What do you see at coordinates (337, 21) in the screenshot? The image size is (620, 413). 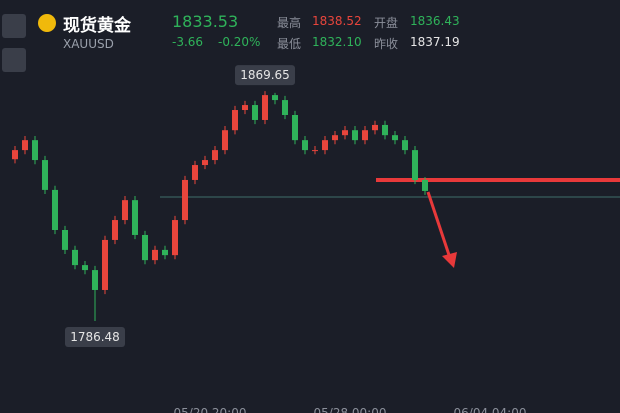 I see `high: 1838.52` at bounding box center [337, 21].